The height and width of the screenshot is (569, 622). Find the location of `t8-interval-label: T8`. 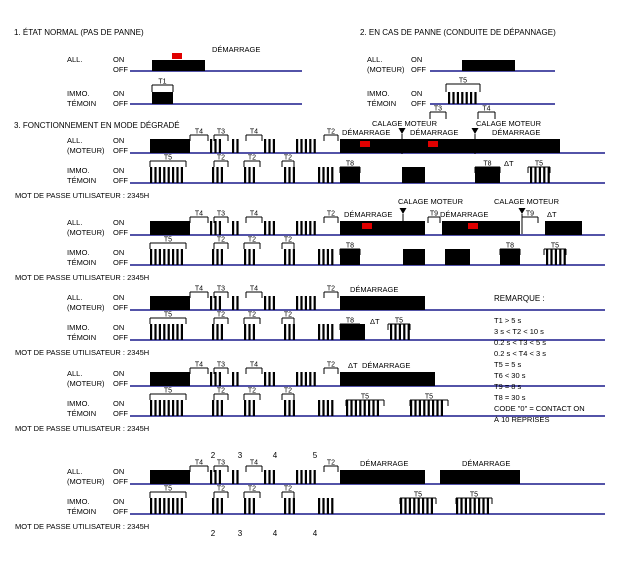

t8-interval-label: T8 is located at coordinates (510, 246).